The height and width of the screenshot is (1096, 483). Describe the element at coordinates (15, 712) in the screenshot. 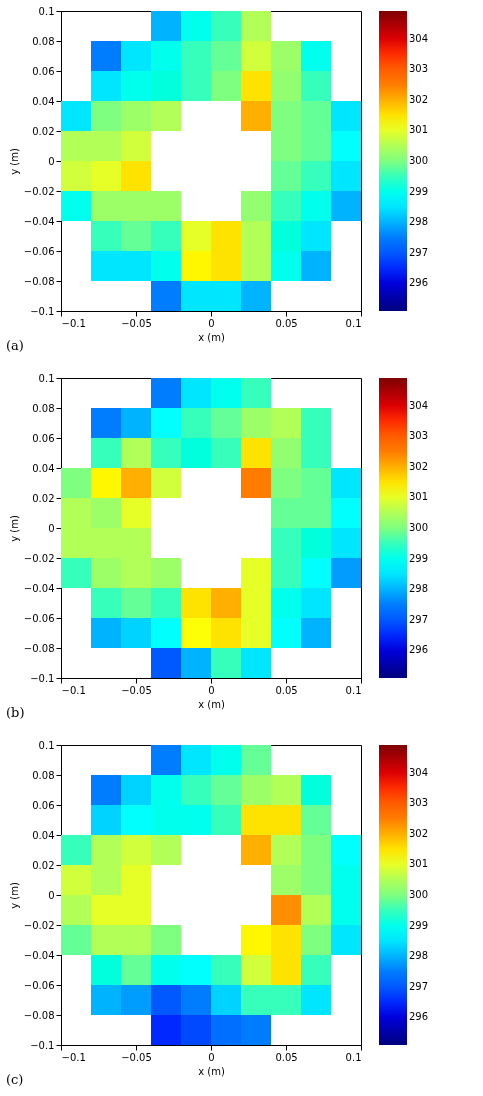

I see `text: (b)` at that location.